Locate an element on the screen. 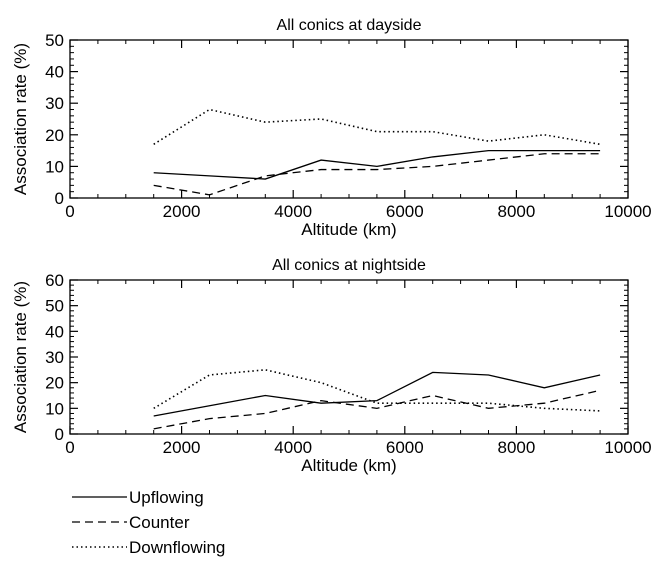 This screenshot has height=563, width=664. legend-label: Upflowing is located at coordinates (166, 497).